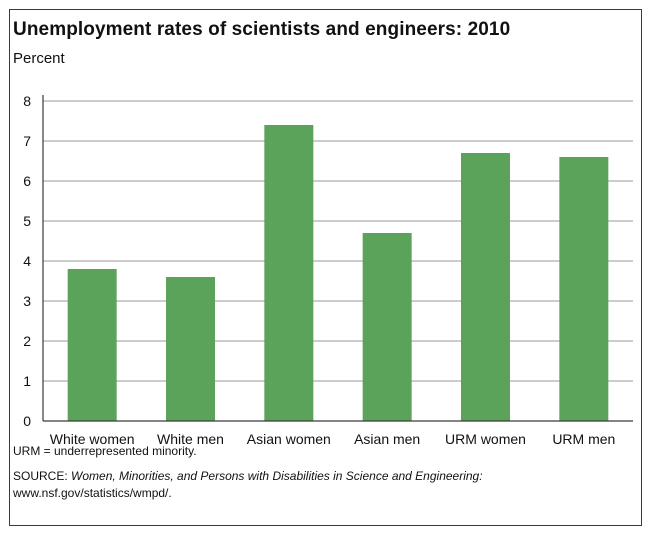 The image size is (651, 535). What do you see at coordinates (485, 439) in the screenshot?
I see `x-tick-label: URM women` at bounding box center [485, 439].